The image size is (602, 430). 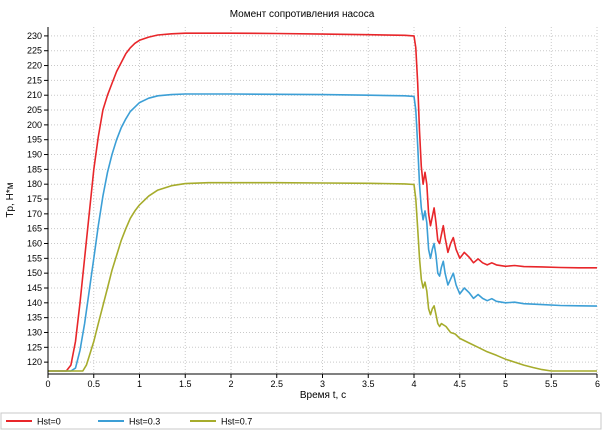 What do you see at coordinates (93, 384) in the screenshot?
I see `x-tick-label: 0.5` at bounding box center [93, 384].